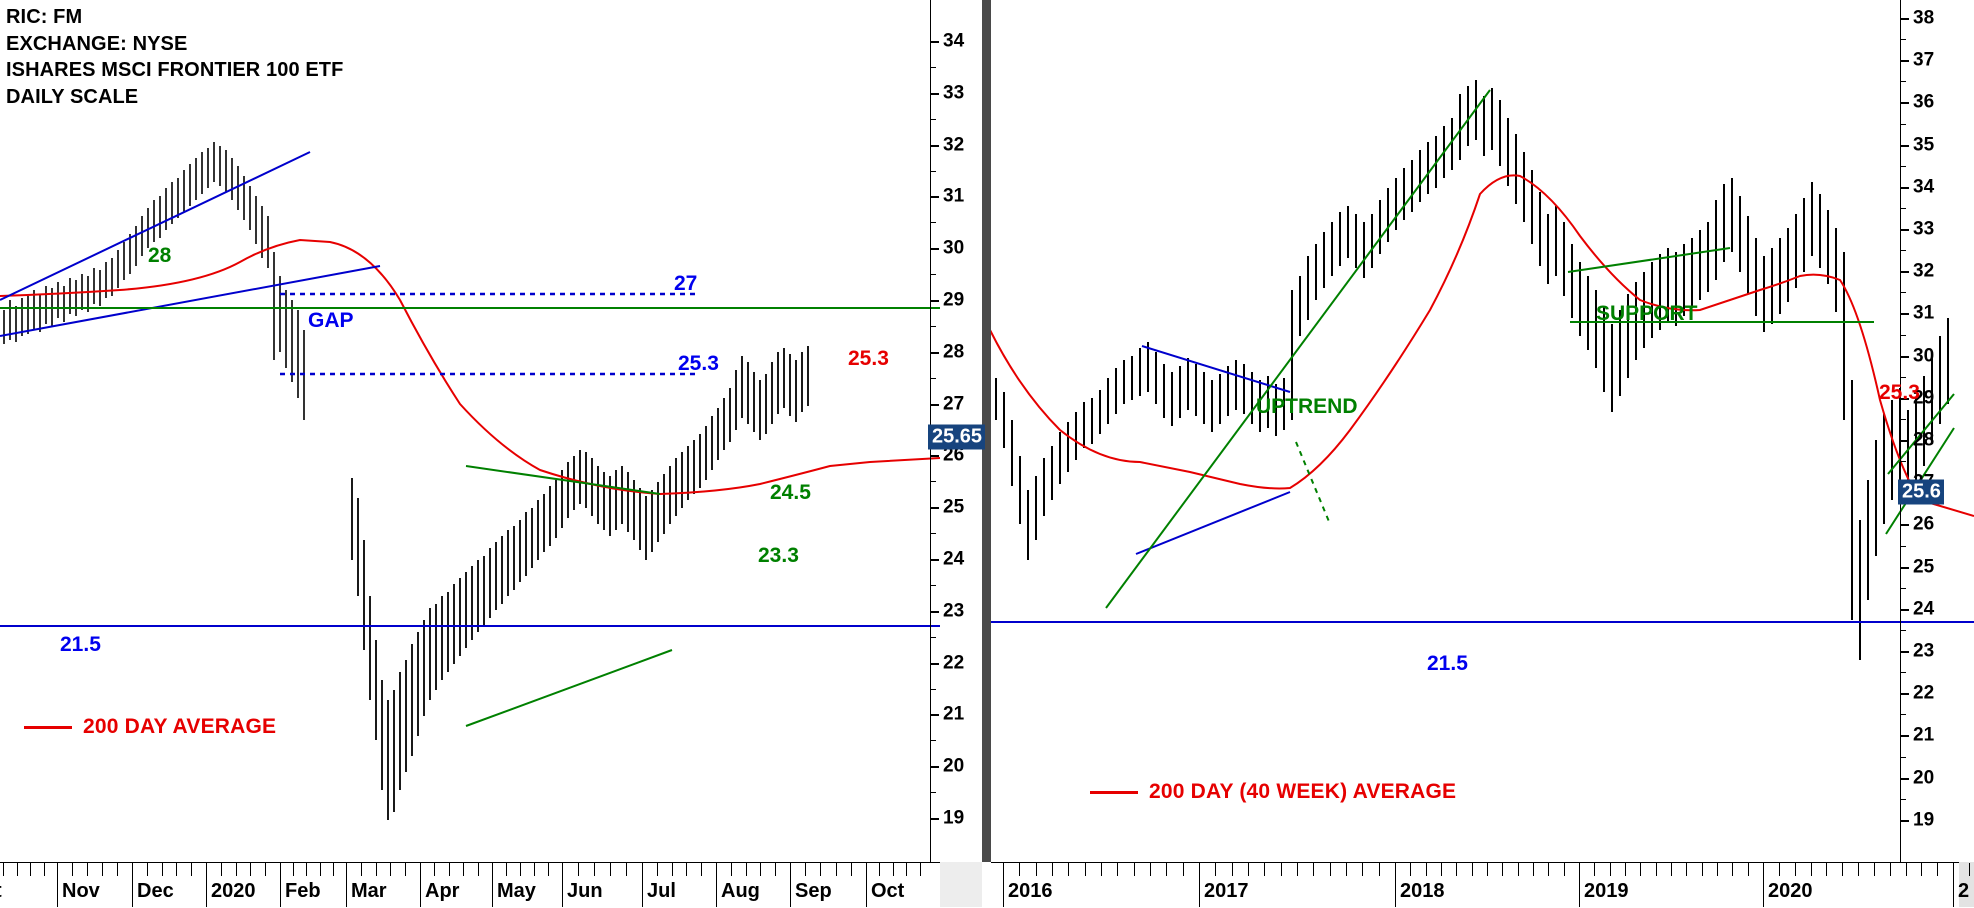 The width and height of the screenshot is (1974, 908). I want to click on weekly-tick-label-23: 23, so click(1924, 651).